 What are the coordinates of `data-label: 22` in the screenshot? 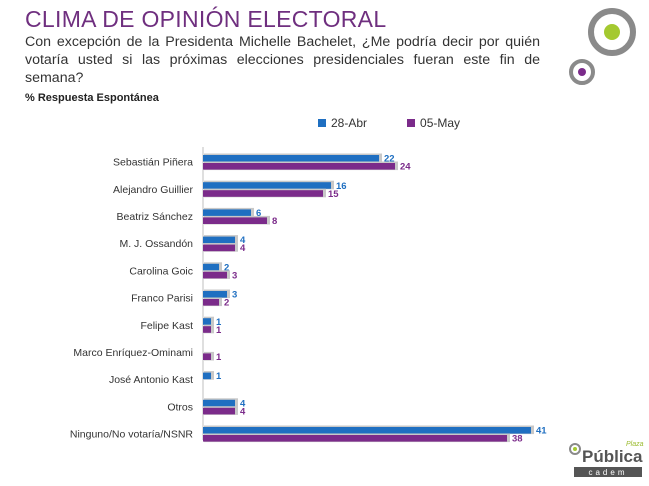 It's located at (389, 159).